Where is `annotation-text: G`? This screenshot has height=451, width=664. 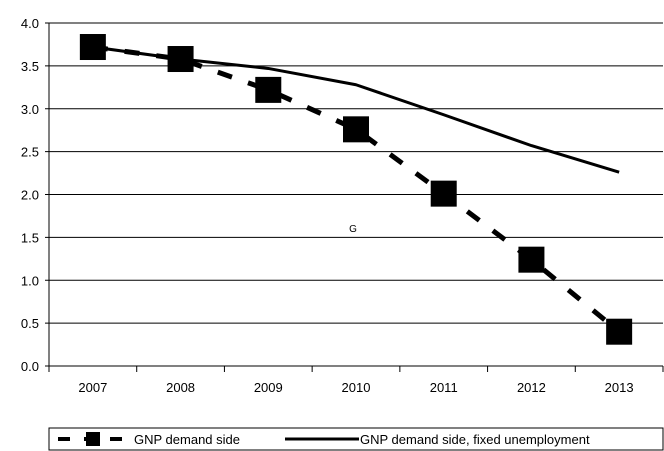 annotation-text: G is located at coordinates (353, 229).